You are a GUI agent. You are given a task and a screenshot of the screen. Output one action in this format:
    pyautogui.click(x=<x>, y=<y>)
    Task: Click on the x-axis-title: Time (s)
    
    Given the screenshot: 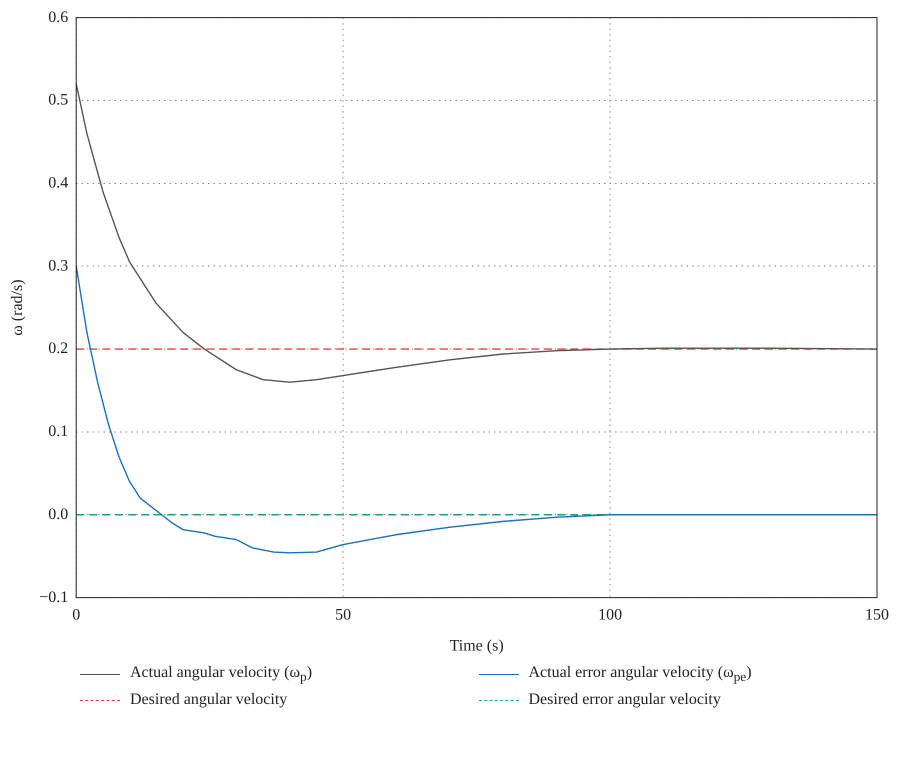 What is the action you would take?
    pyautogui.click(x=477, y=646)
    